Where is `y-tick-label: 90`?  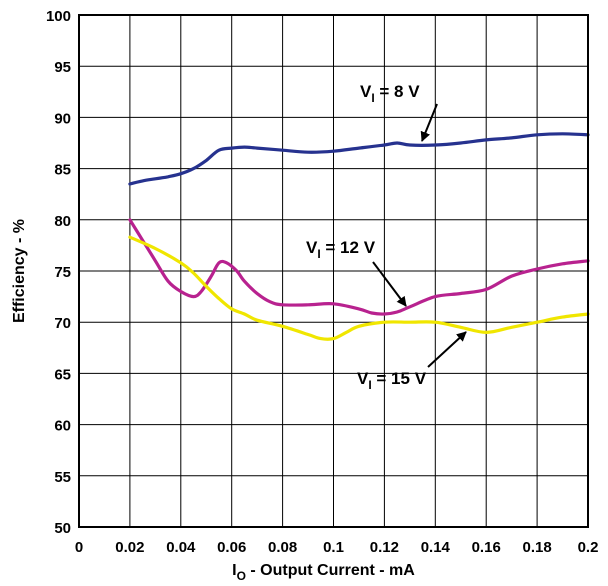 y-tick-label: 90 is located at coordinates (62, 118).